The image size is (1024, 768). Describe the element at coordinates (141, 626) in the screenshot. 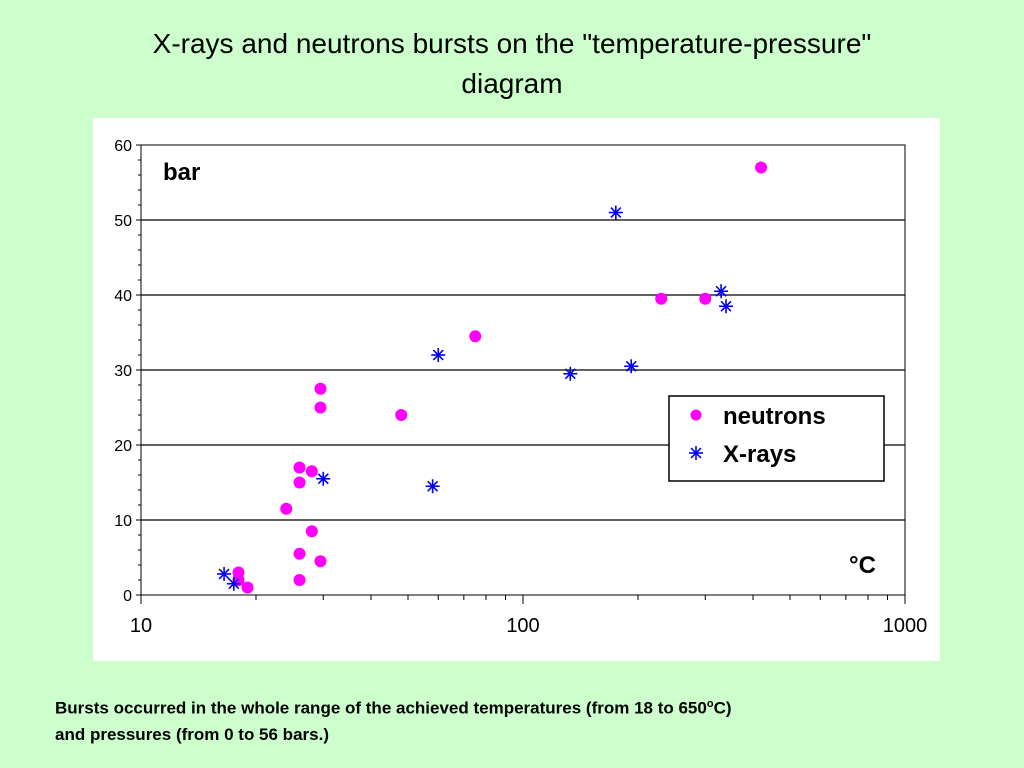

I see `x-tick-label: 10` at that location.